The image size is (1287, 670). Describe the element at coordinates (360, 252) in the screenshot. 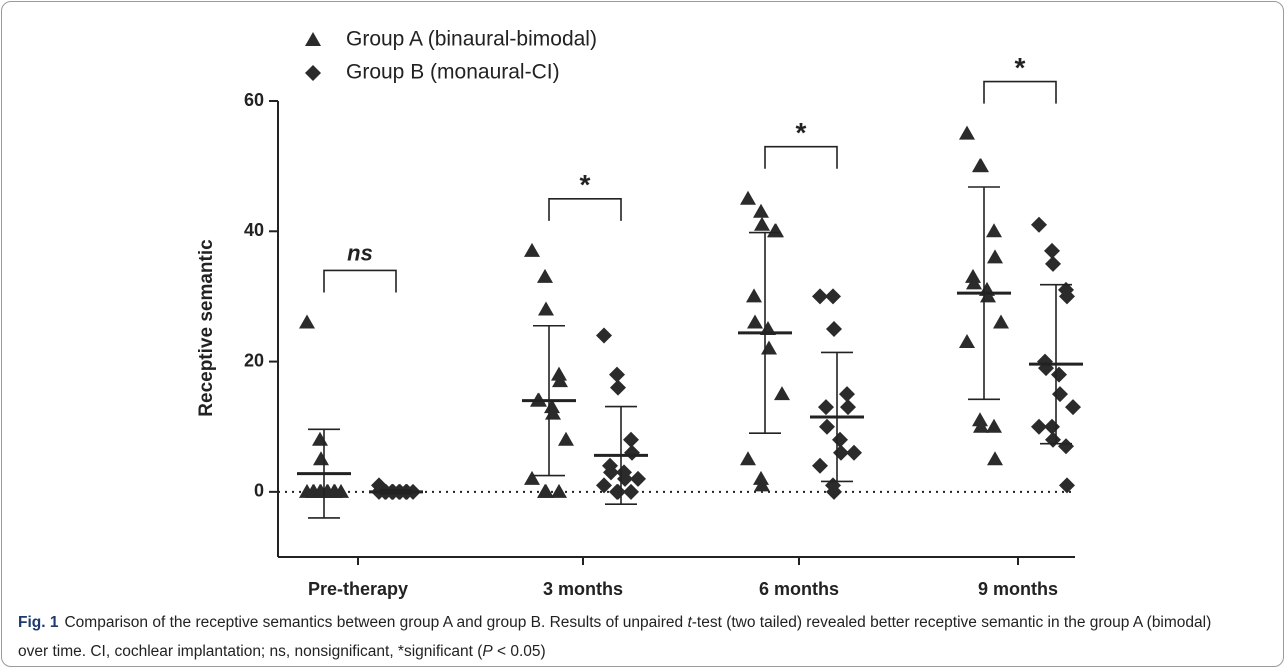

I see `significance-label: ns` at that location.